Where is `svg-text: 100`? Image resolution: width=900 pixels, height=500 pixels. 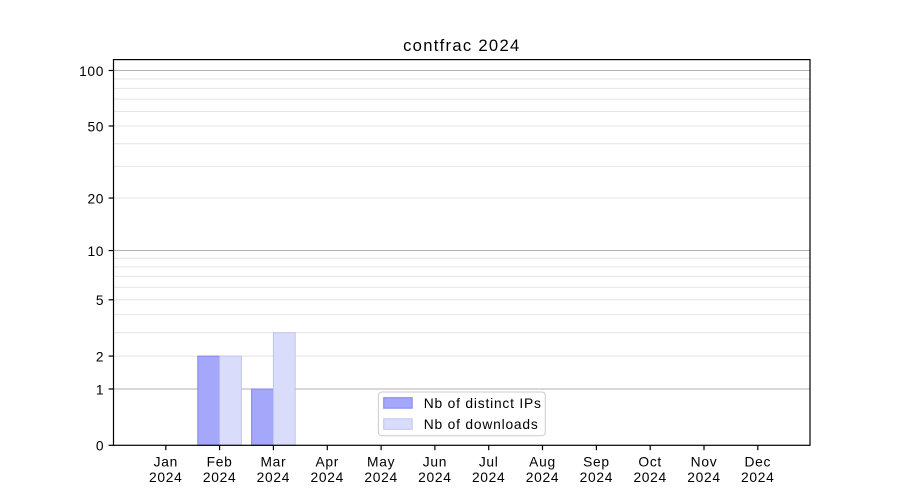
svg-text: 100 is located at coordinates (91, 71).